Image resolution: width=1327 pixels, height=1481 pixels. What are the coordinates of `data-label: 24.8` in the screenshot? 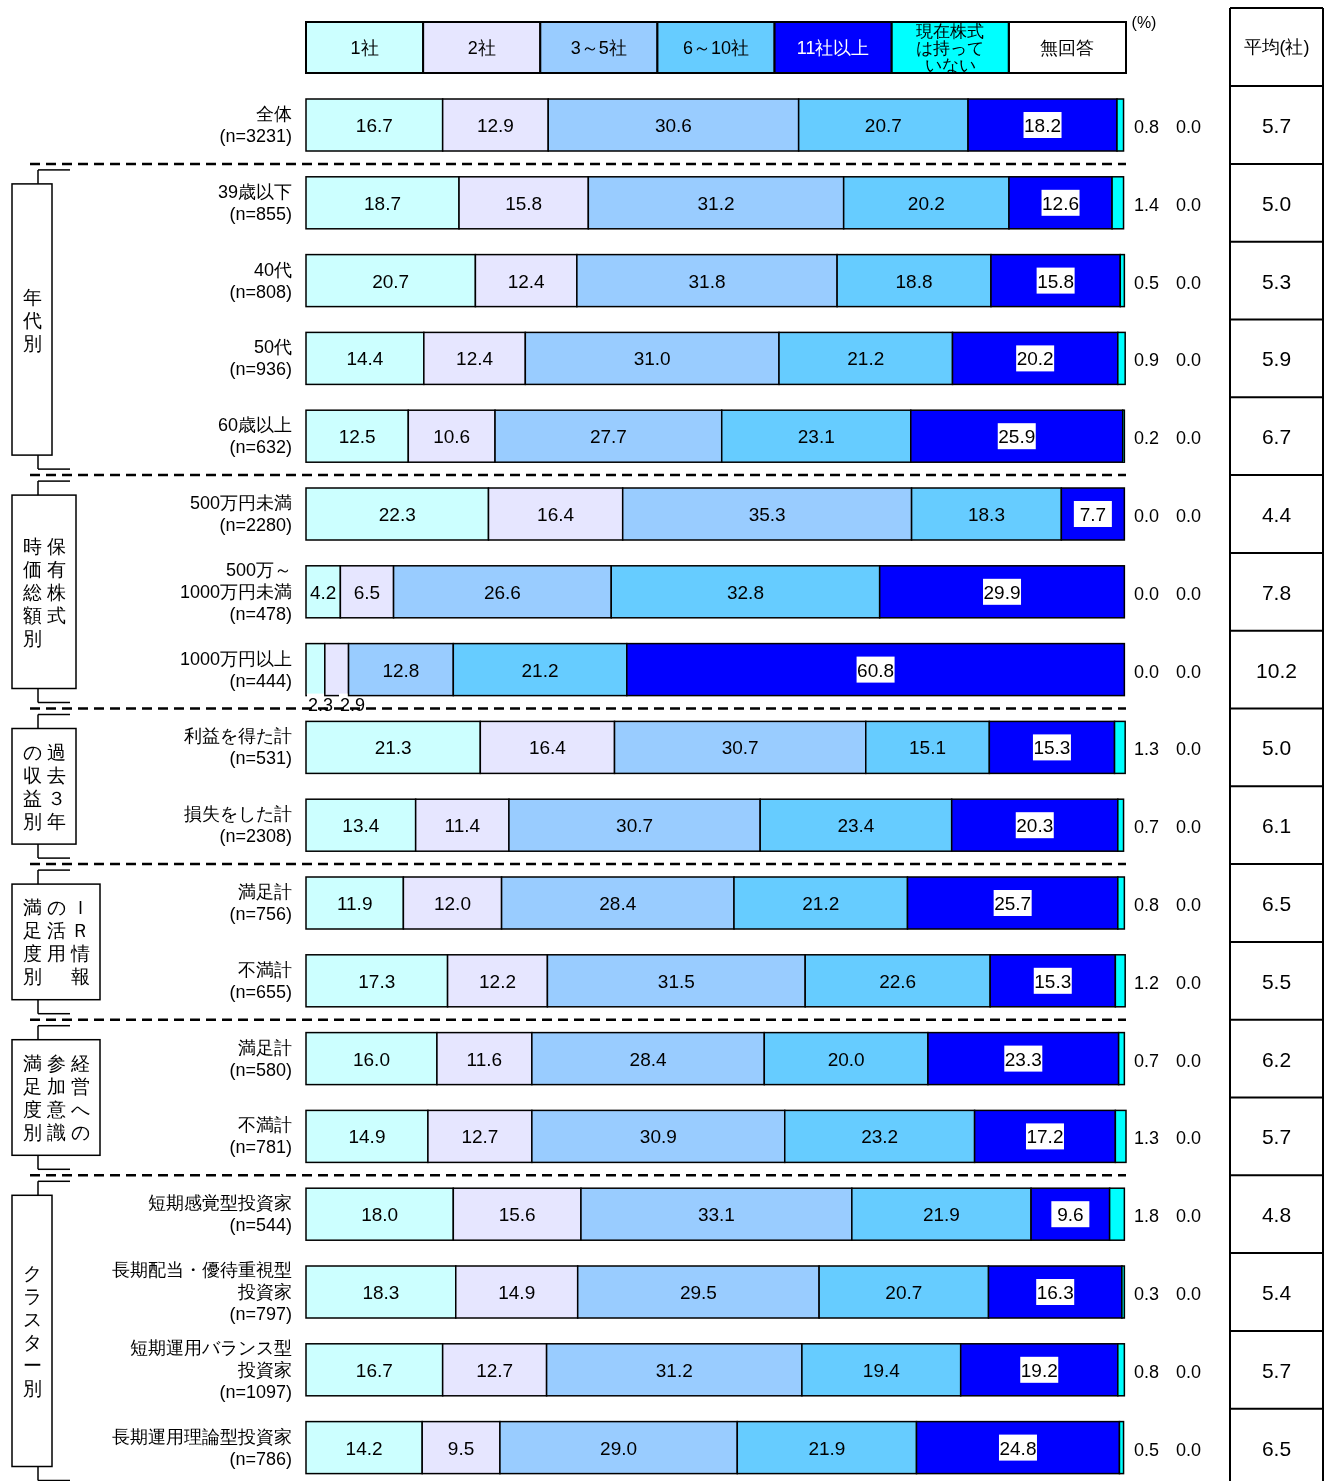 It's located at (1018, 1448).